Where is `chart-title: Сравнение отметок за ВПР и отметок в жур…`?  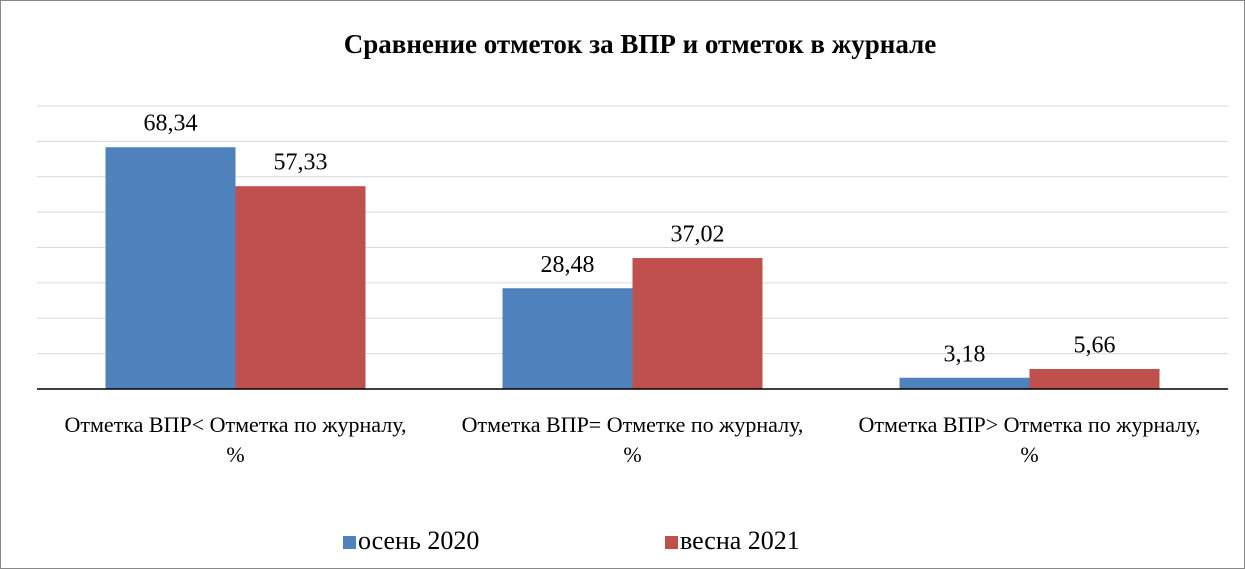 chart-title: Сравнение отметок за ВПР и отметок в жур… is located at coordinates (640, 44).